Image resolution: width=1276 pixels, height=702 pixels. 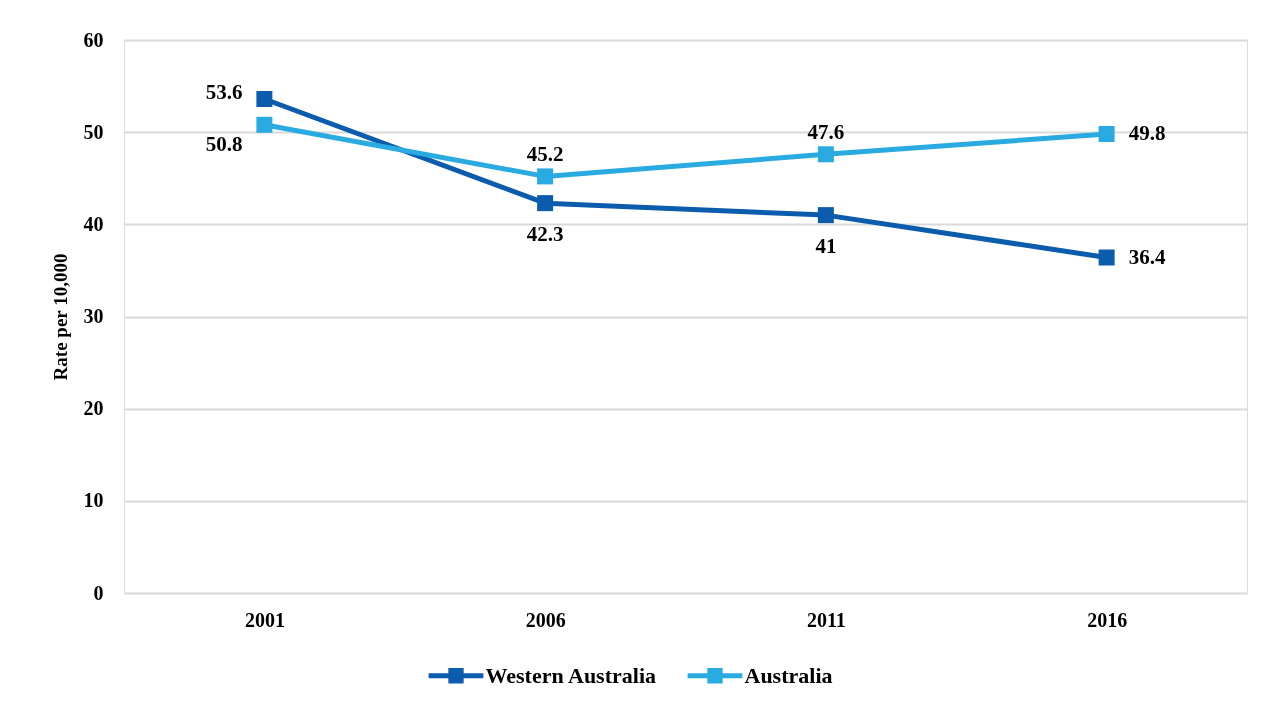 What do you see at coordinates (93, 408) in the screenshot?
I see `y-tick-label: 20` at bounding box center [93, 408].